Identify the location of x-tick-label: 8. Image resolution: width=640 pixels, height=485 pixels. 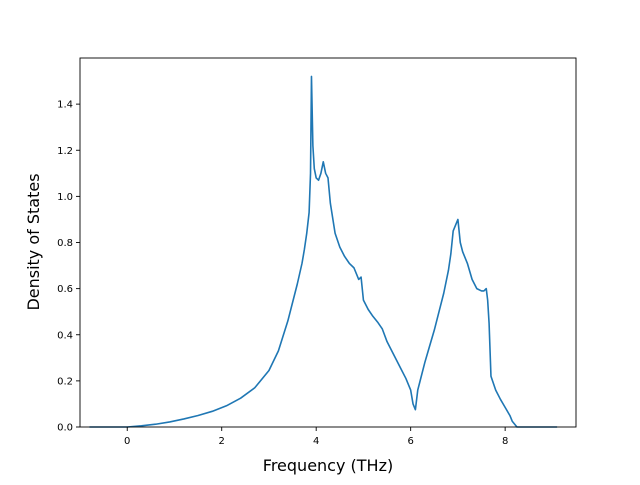
(505, 441).